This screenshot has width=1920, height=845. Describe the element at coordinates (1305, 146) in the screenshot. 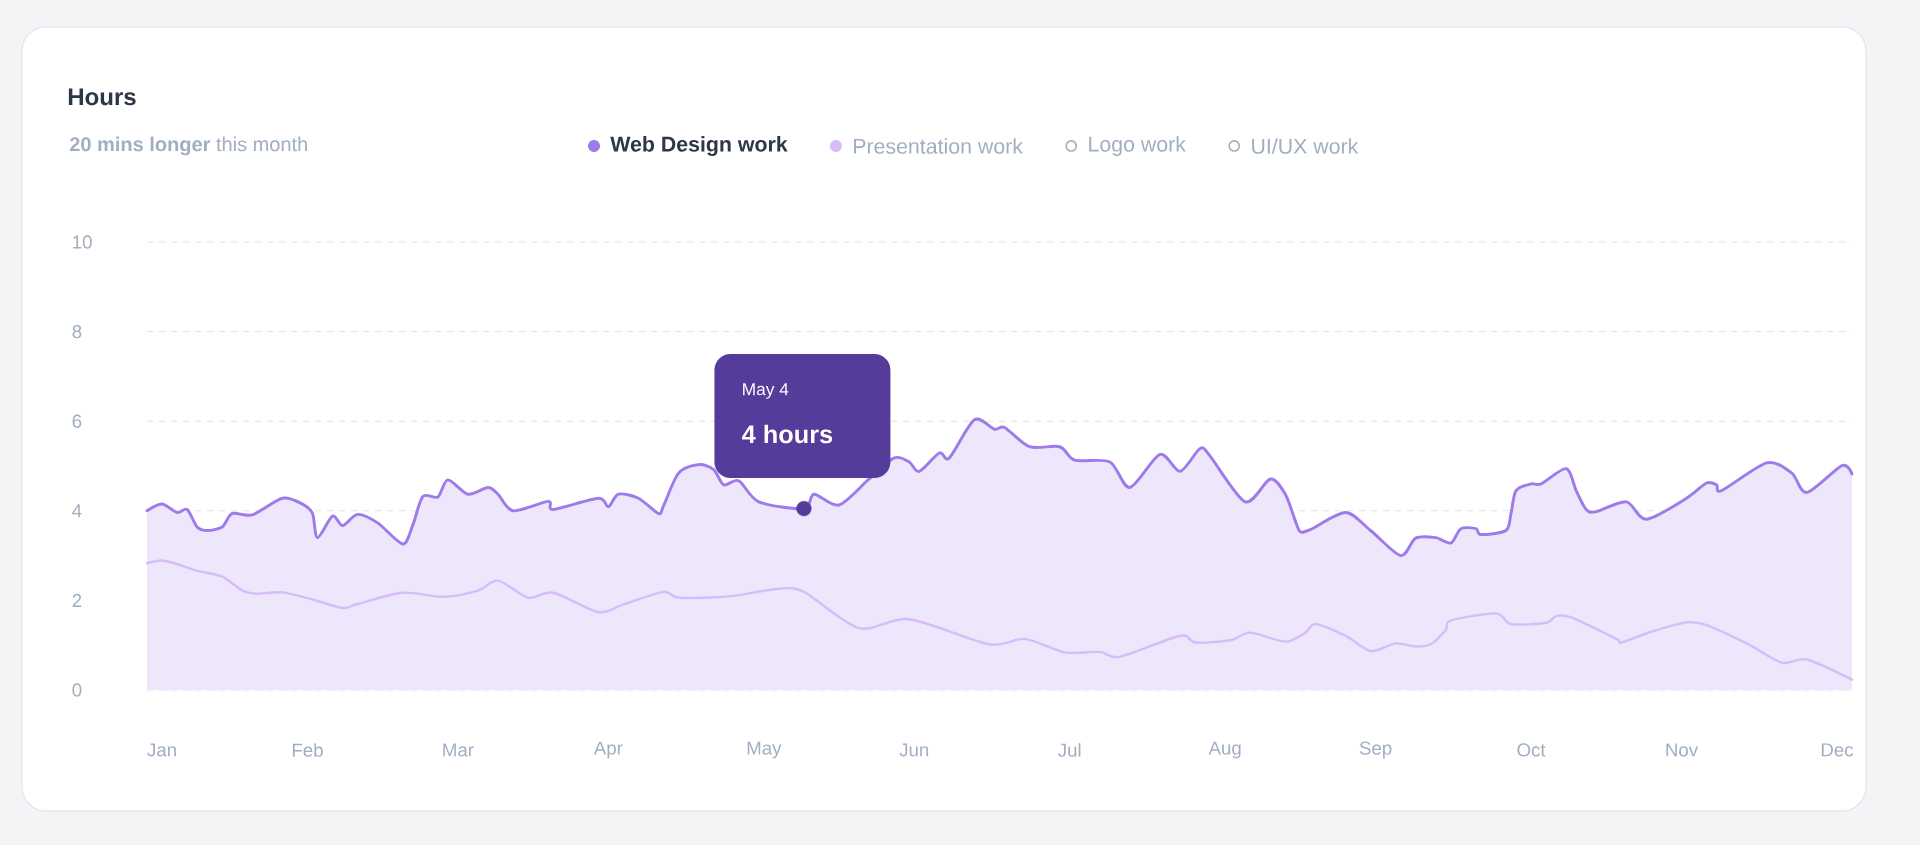

I see `legend-label: UI/UX work` at that location.